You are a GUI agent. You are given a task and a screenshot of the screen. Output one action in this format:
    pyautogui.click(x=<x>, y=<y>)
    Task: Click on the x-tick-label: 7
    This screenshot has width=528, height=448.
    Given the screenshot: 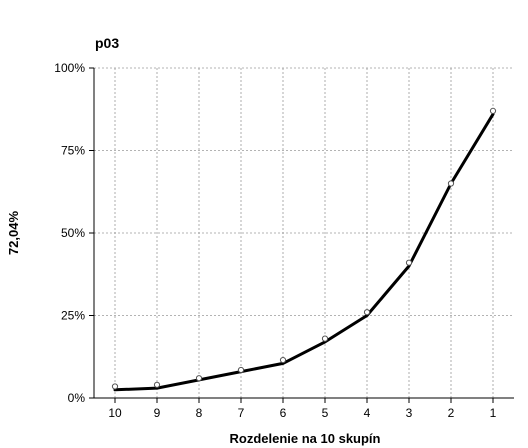 What is the action you would take?
    pyautogui.click(x=241, y=413)
    